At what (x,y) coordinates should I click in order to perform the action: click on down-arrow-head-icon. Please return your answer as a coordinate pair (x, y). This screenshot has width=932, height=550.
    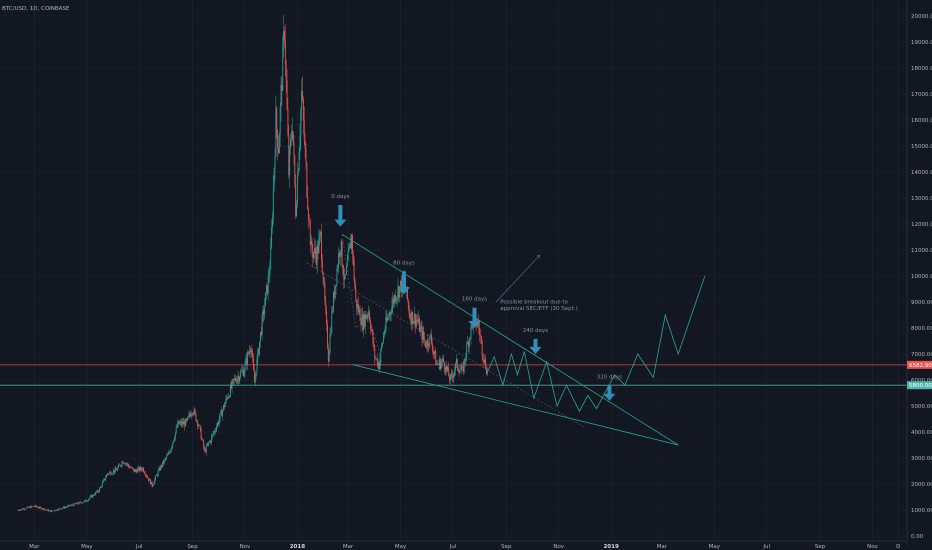
    Looking at the image, I should click on (340, 223).